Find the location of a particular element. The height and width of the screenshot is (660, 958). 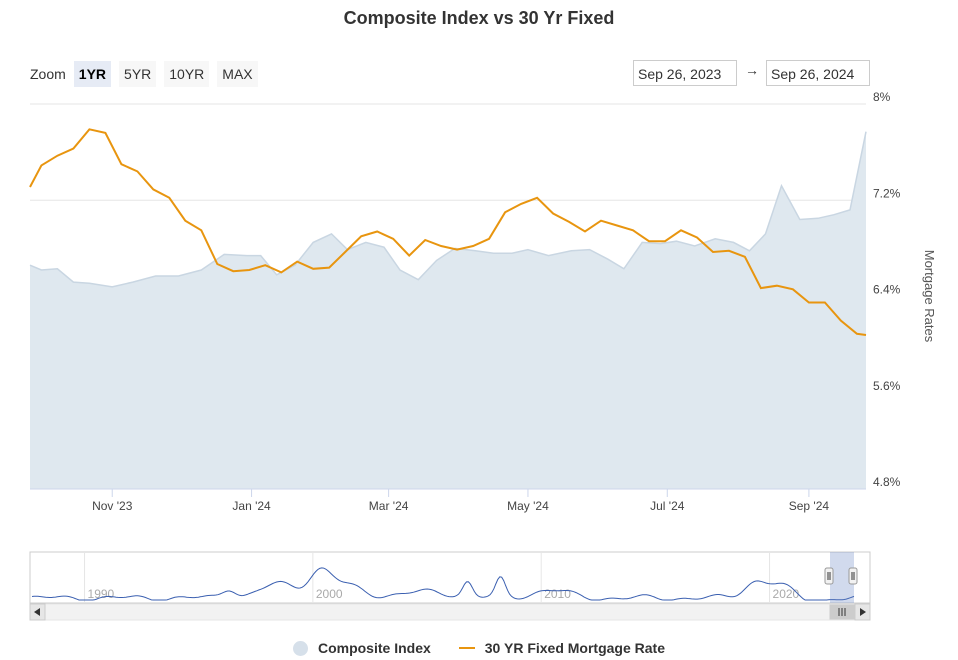

y-axis-label: Mortgage Rates is located at coordinates (929, 296).